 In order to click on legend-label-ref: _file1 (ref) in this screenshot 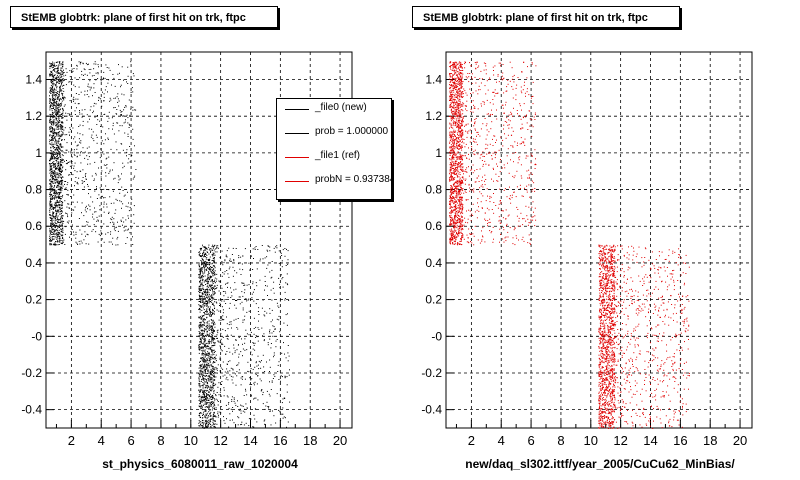, I will do `click(338, 155)`.